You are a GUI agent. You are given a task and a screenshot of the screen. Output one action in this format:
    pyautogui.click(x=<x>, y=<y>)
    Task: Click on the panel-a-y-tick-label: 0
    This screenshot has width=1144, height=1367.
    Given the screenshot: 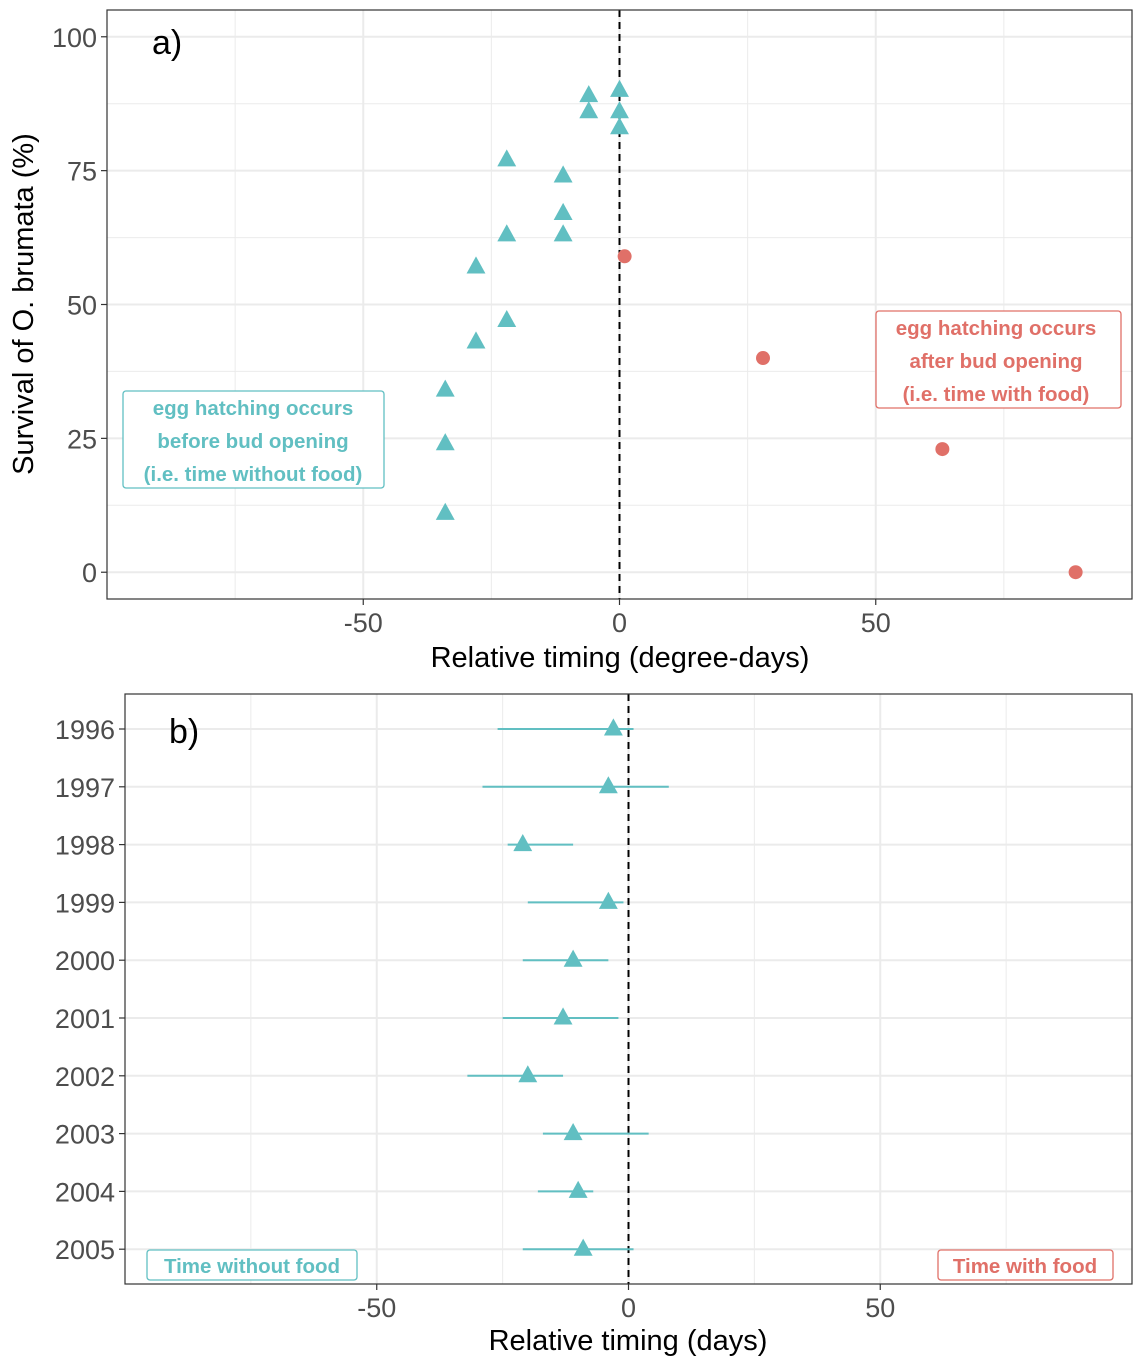 What is the action you would take?
    pyautogui.click(x=89, y=573)
    